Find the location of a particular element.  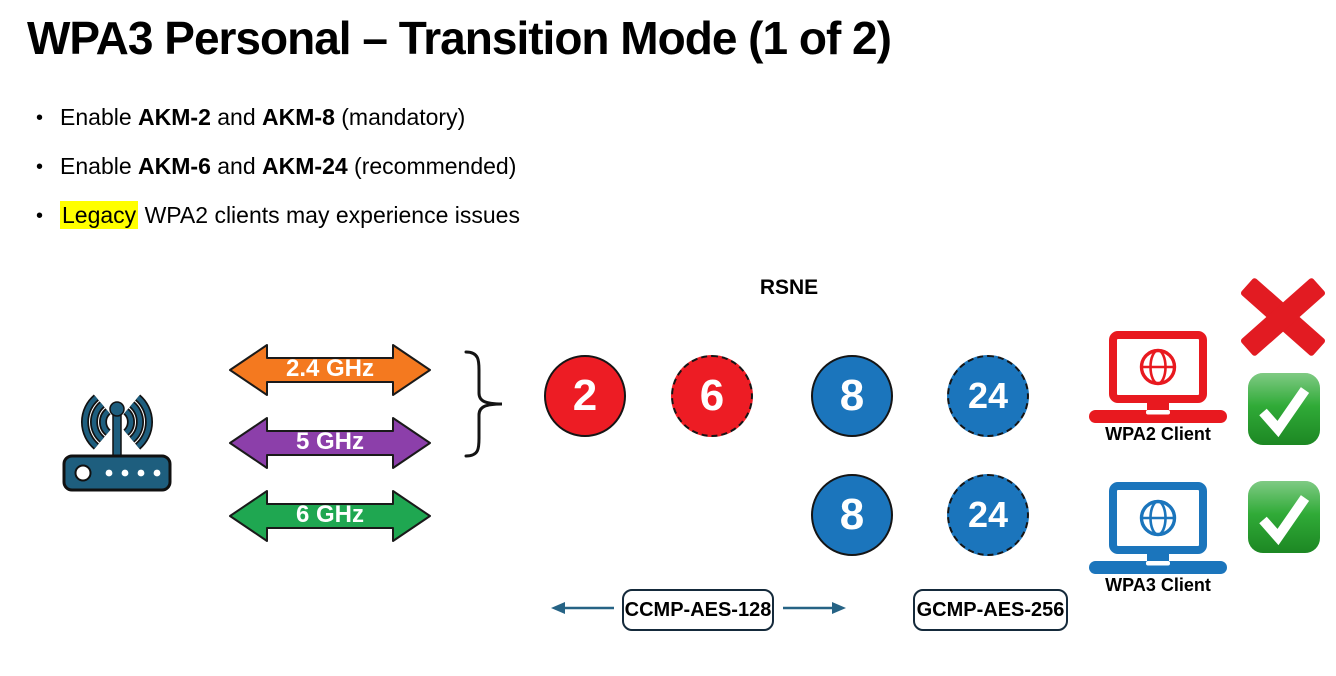

router-svg is located at coordinates (117, 443).